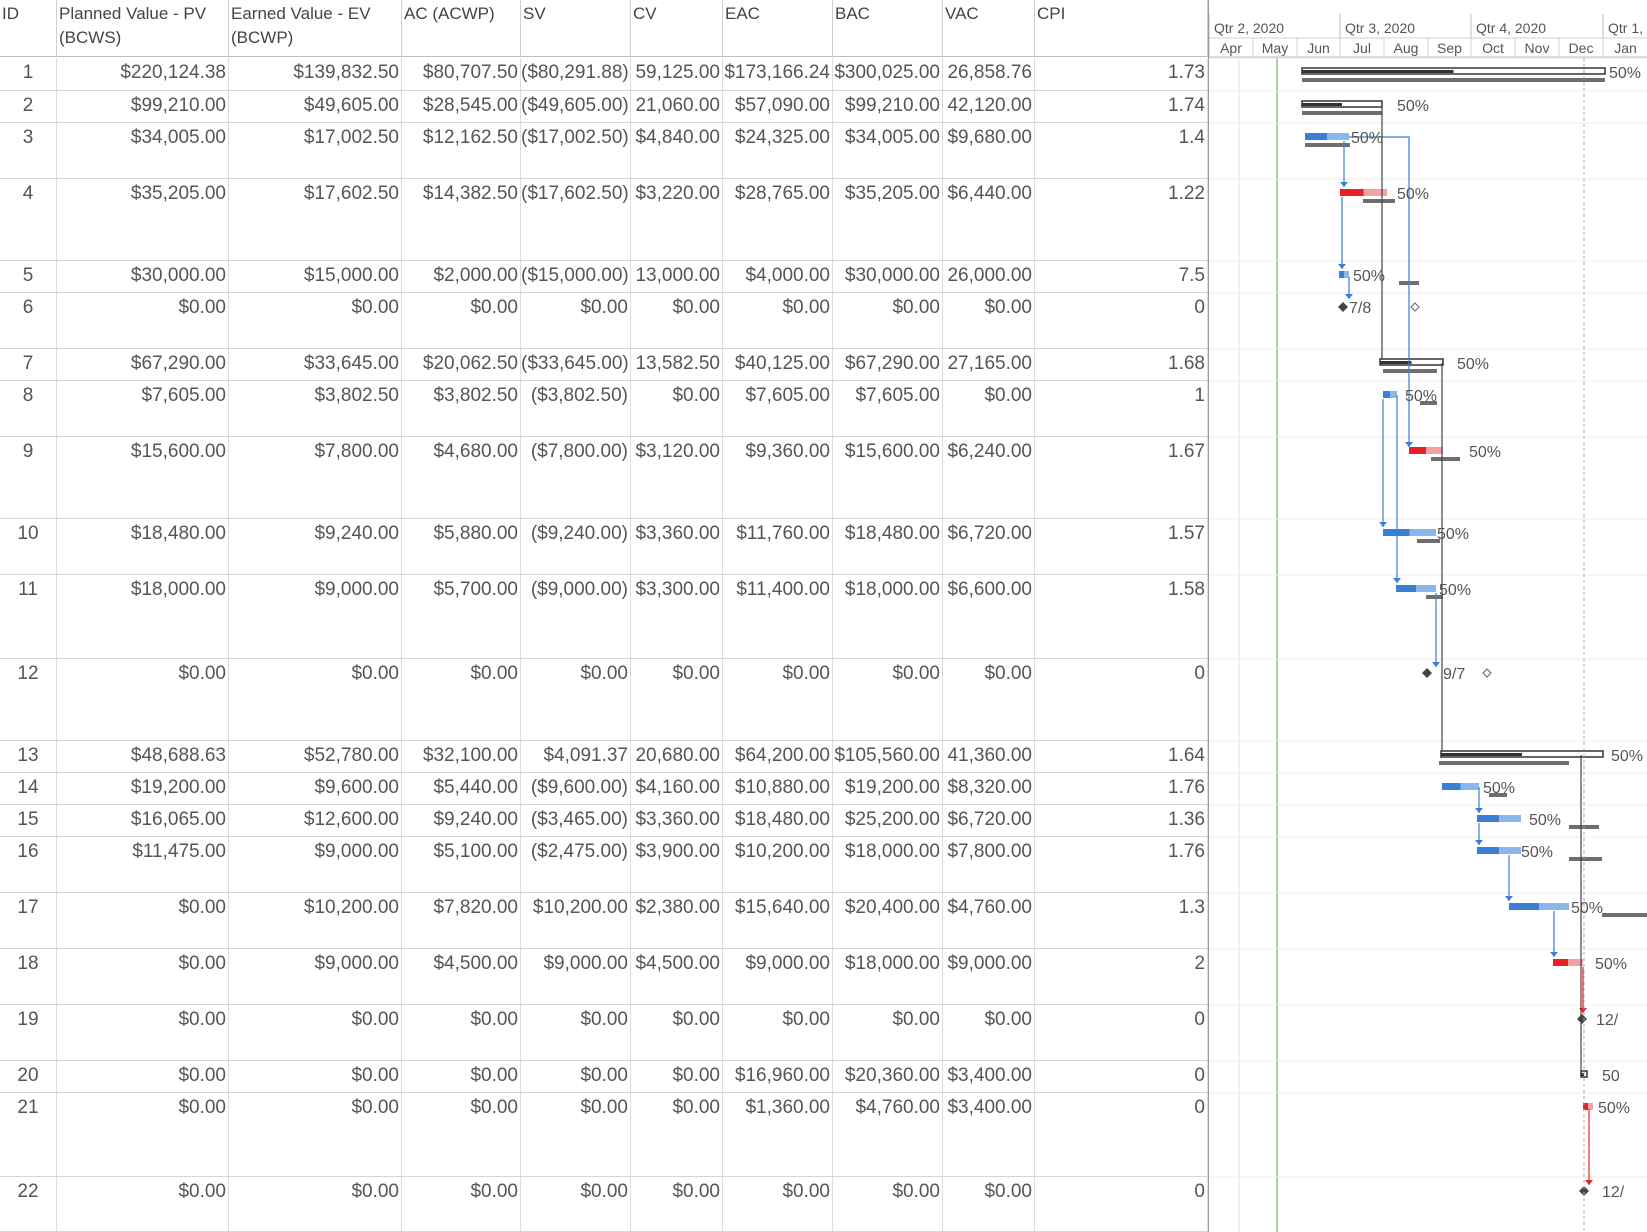 The height and width of the screenshot is (1232, 1647). What do you see at coordinates (778, 546) in the screenshot?
I see `cell-eac: $11,760.00` at bounding box center [778, 546].